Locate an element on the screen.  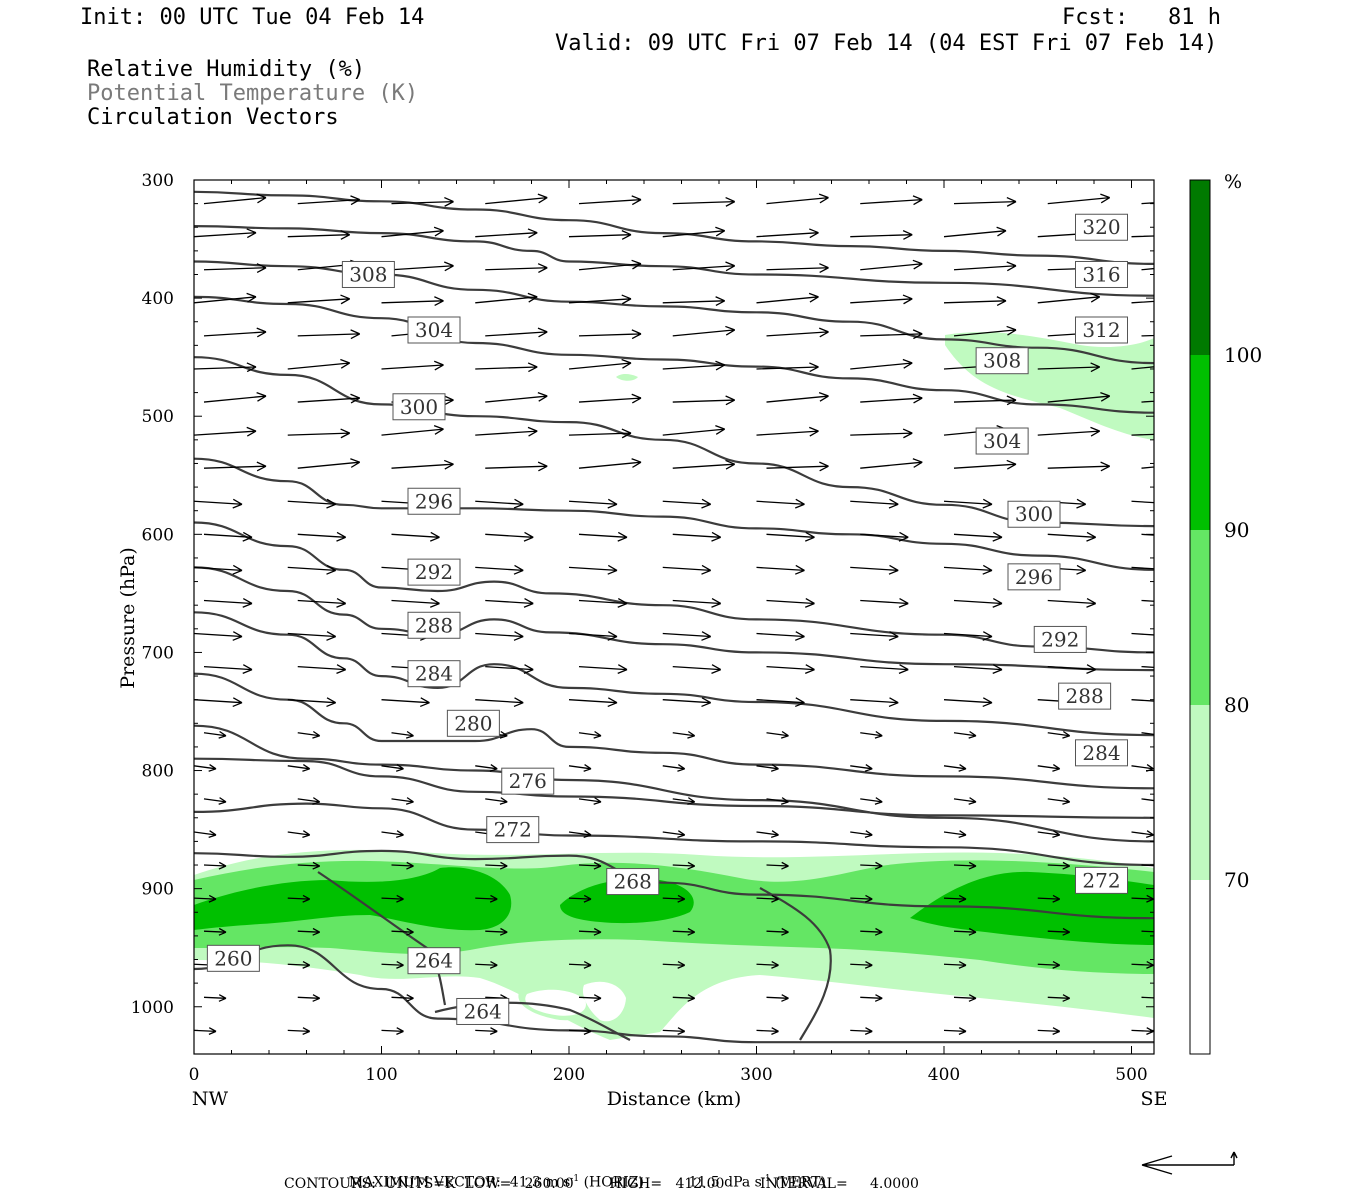
legend-theta: Potential Temperature (K) is located at coordinates (253, 93).